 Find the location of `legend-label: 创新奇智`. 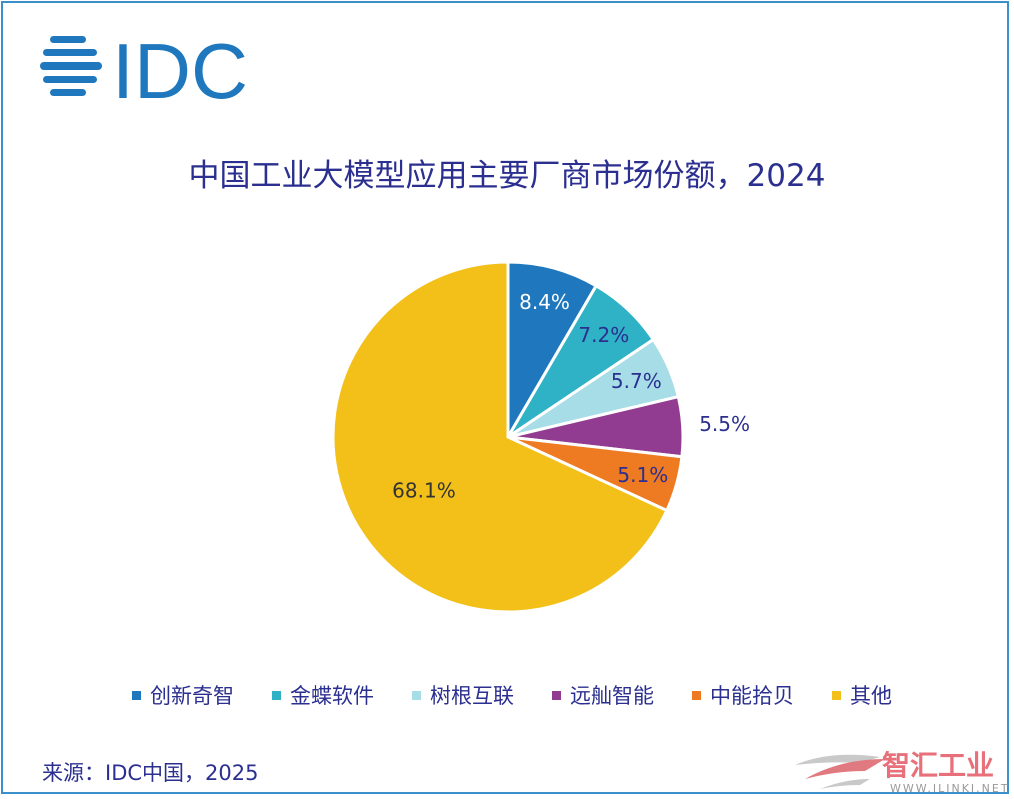

legend-label: 创新奇智 is located at coordinates (192, 696).